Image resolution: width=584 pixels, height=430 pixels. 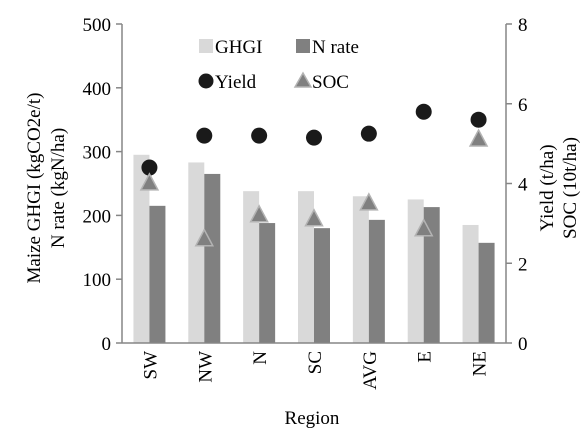 I want to click on x-axis-title: Region, so click(x=312, y=418).